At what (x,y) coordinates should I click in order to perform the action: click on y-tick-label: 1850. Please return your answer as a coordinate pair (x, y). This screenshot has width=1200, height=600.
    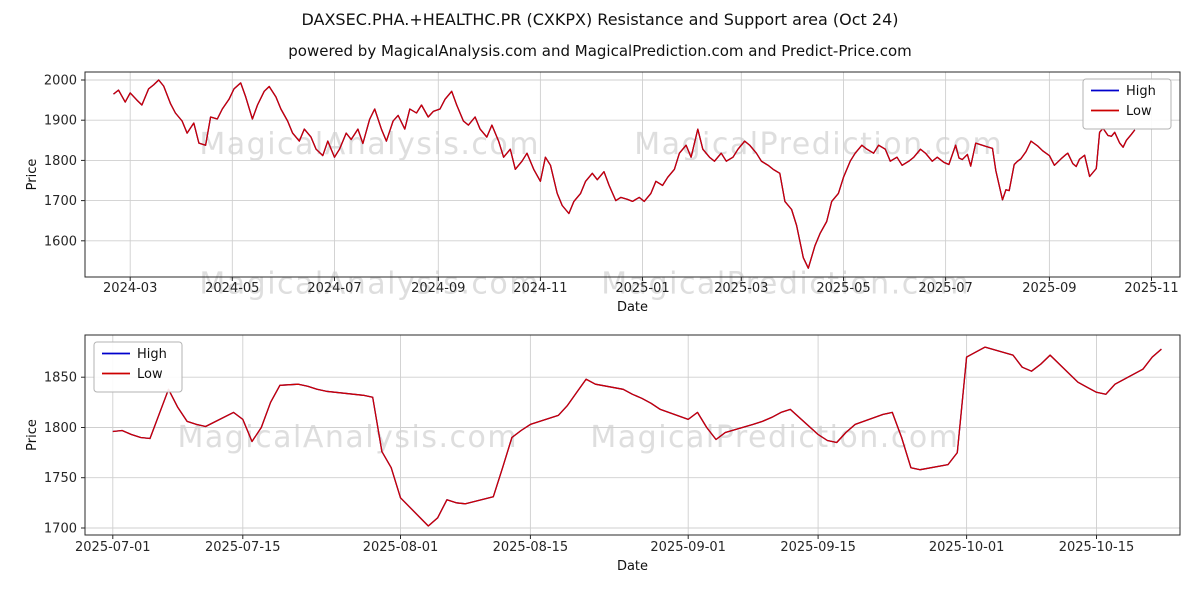
    Looking at the image, I should click on (60, 378).